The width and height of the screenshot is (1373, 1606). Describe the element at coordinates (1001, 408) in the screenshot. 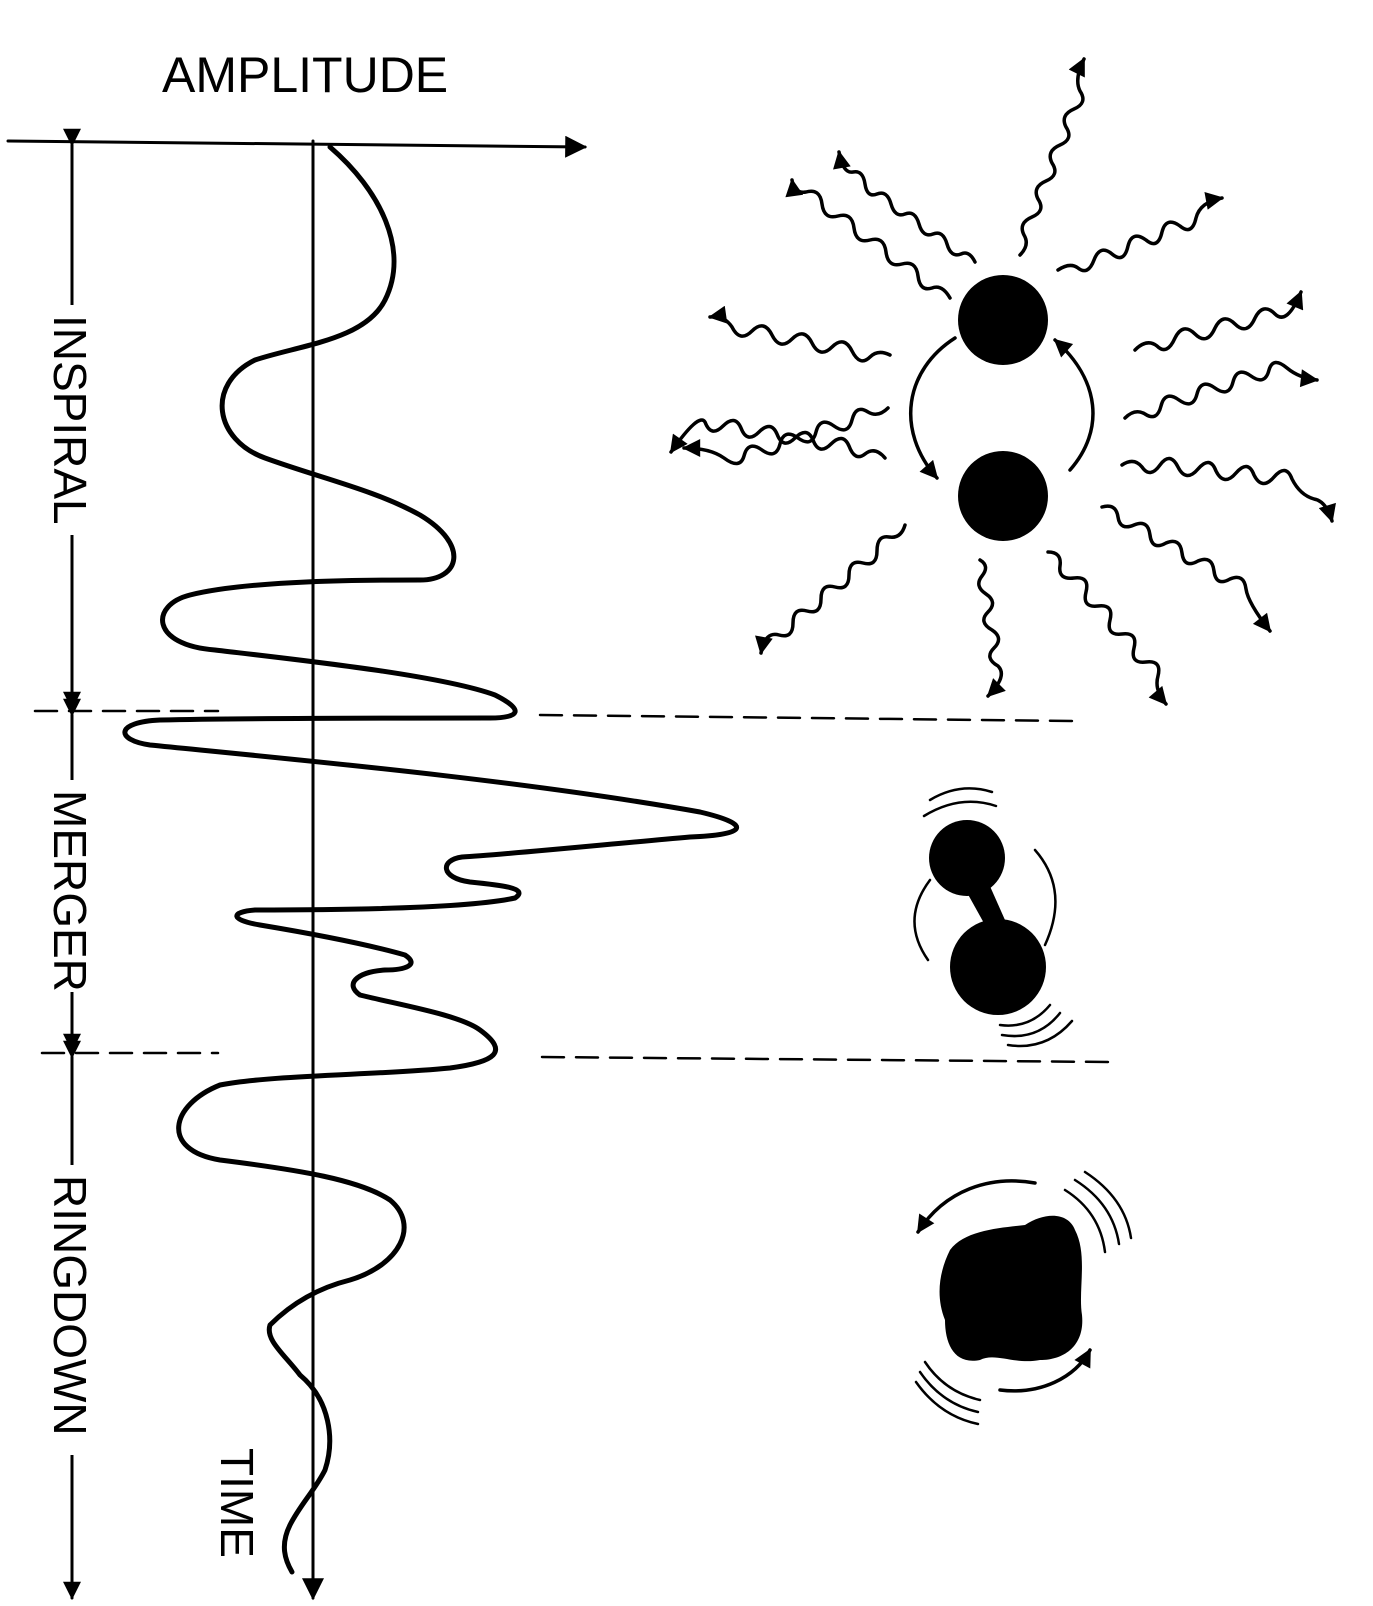

I see `binary-system` at that location.